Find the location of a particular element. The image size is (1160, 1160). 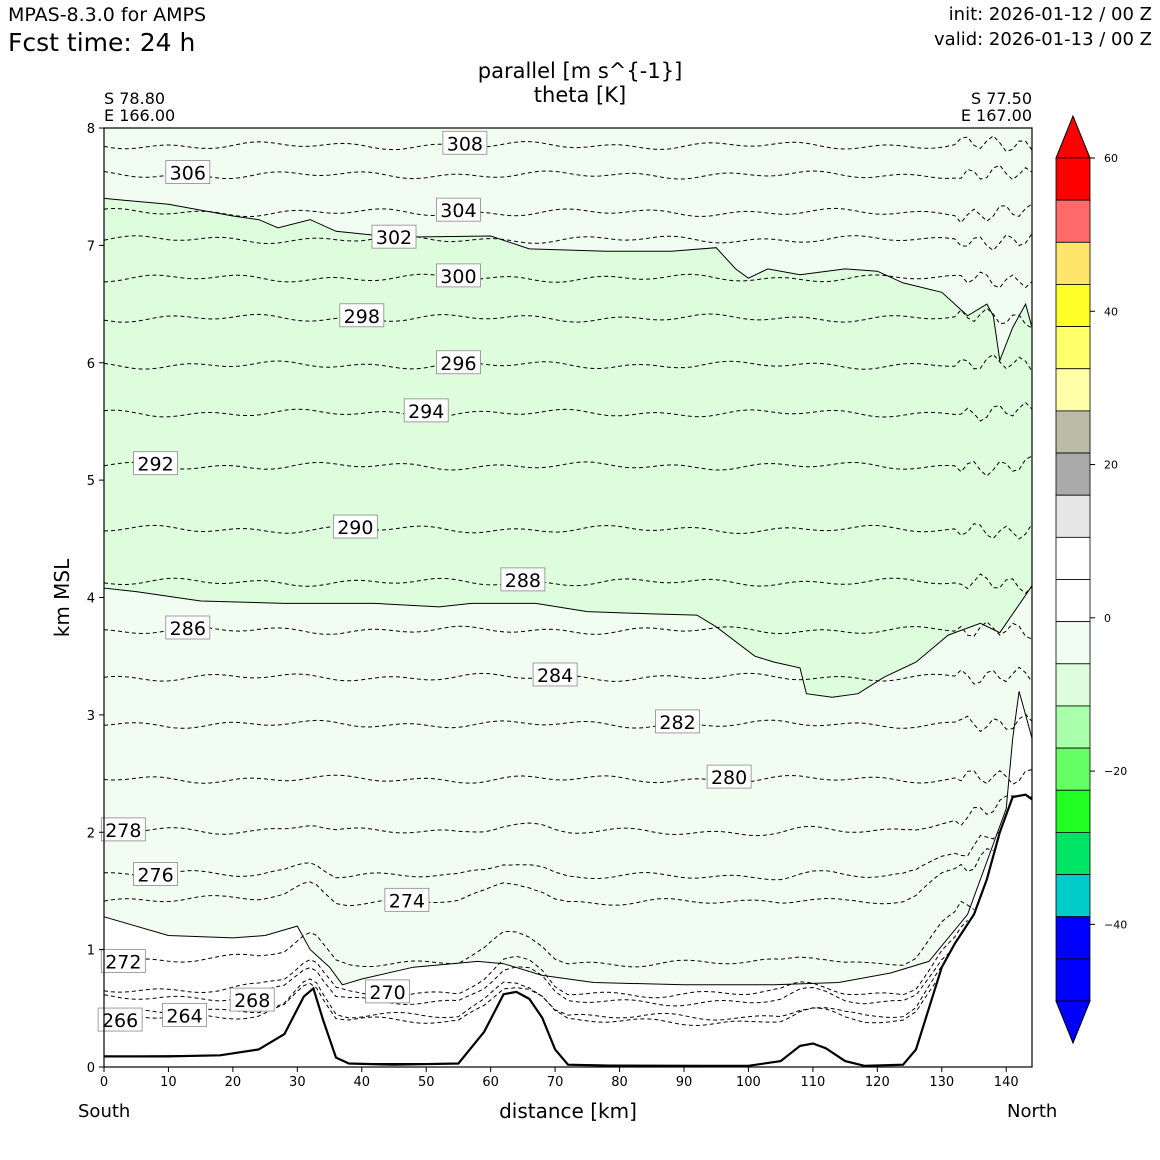

x-axis-label: distance [km] is located at coordinates (568, 1111).